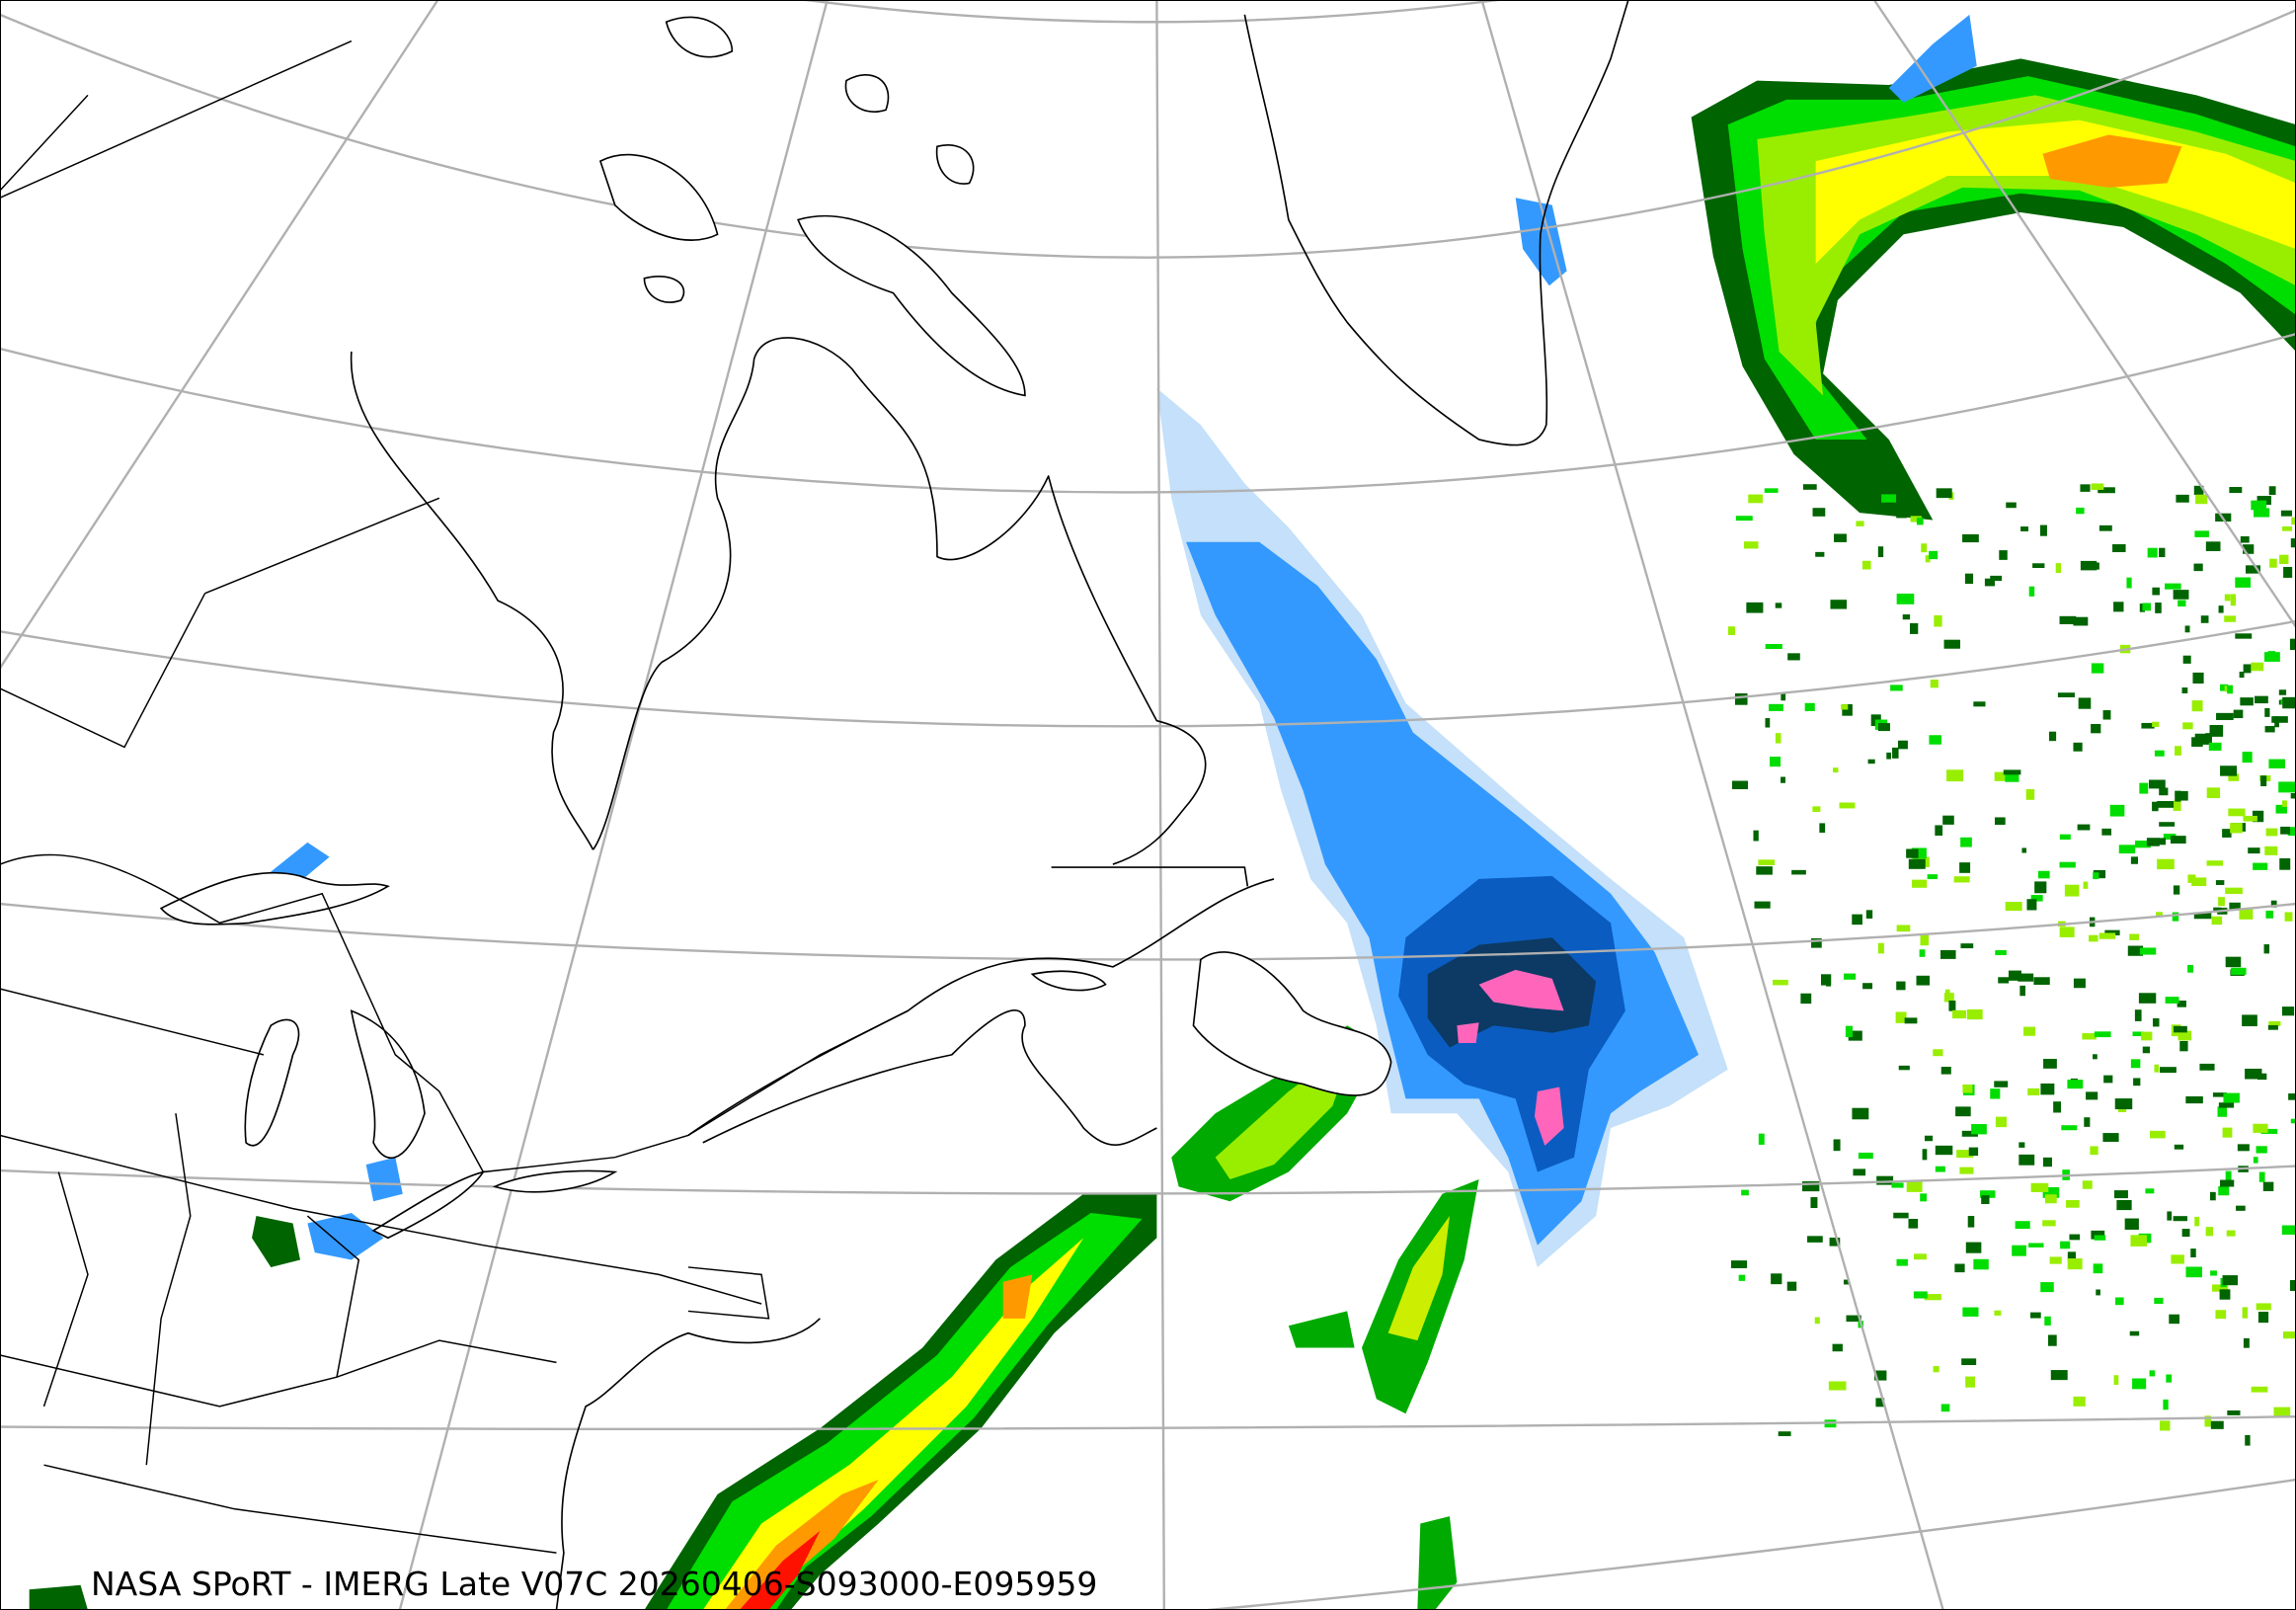 This screenshot has width=2296, height=1610. I want to click on lake-huron, so click(388, 1084).